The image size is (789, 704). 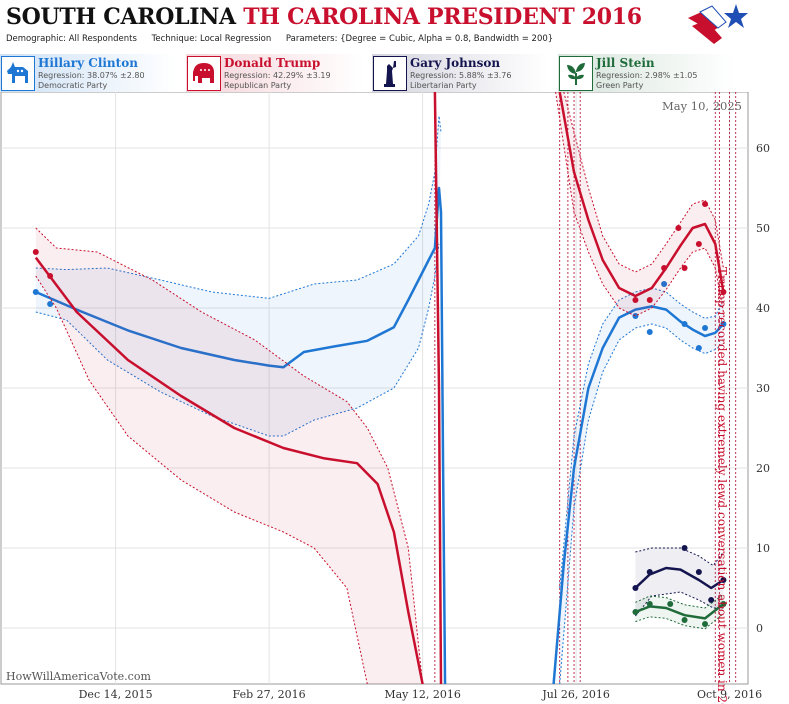 I want to click on y-tick-label: 30, so click(x=763, y=388).